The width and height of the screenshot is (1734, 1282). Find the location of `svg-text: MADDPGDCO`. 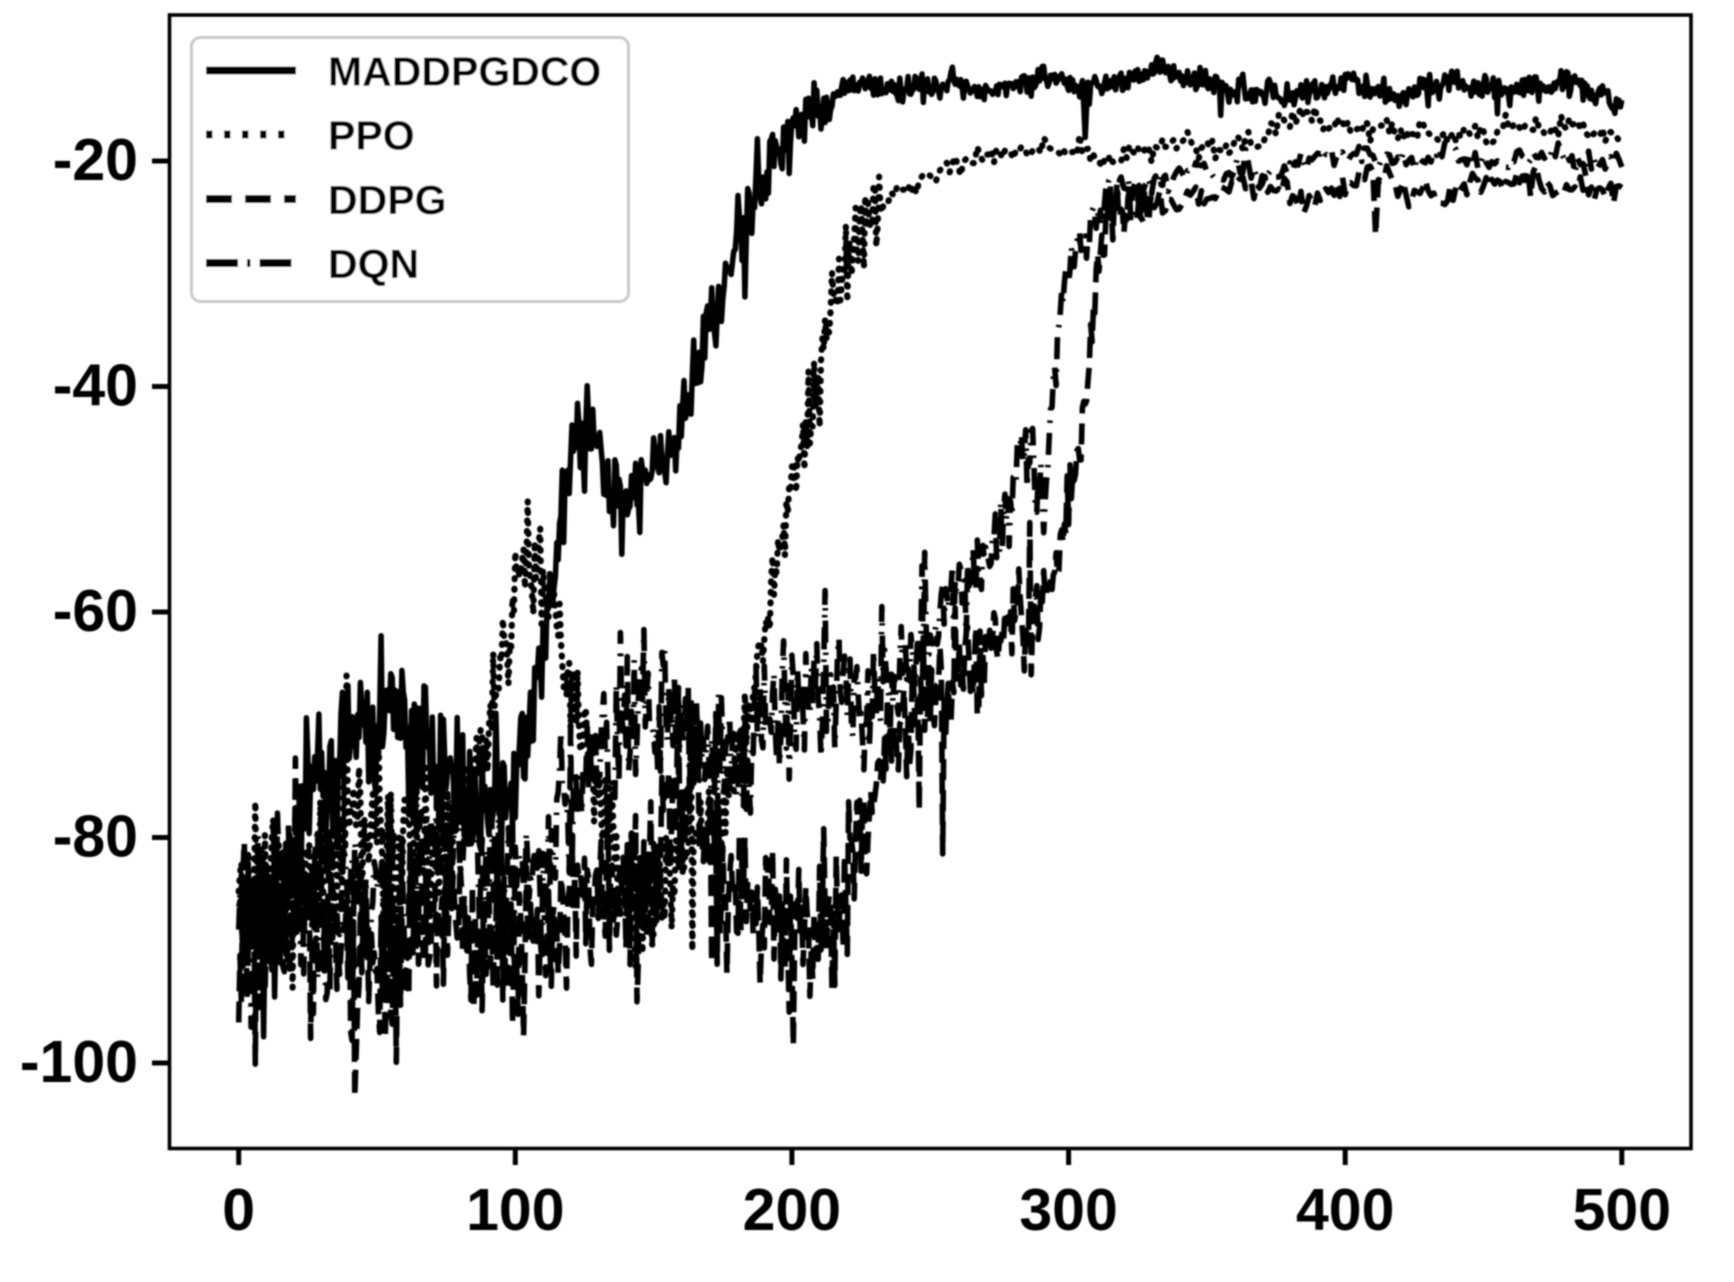

svg-text: MADDPGDCO is located at coordinates (464, 72).